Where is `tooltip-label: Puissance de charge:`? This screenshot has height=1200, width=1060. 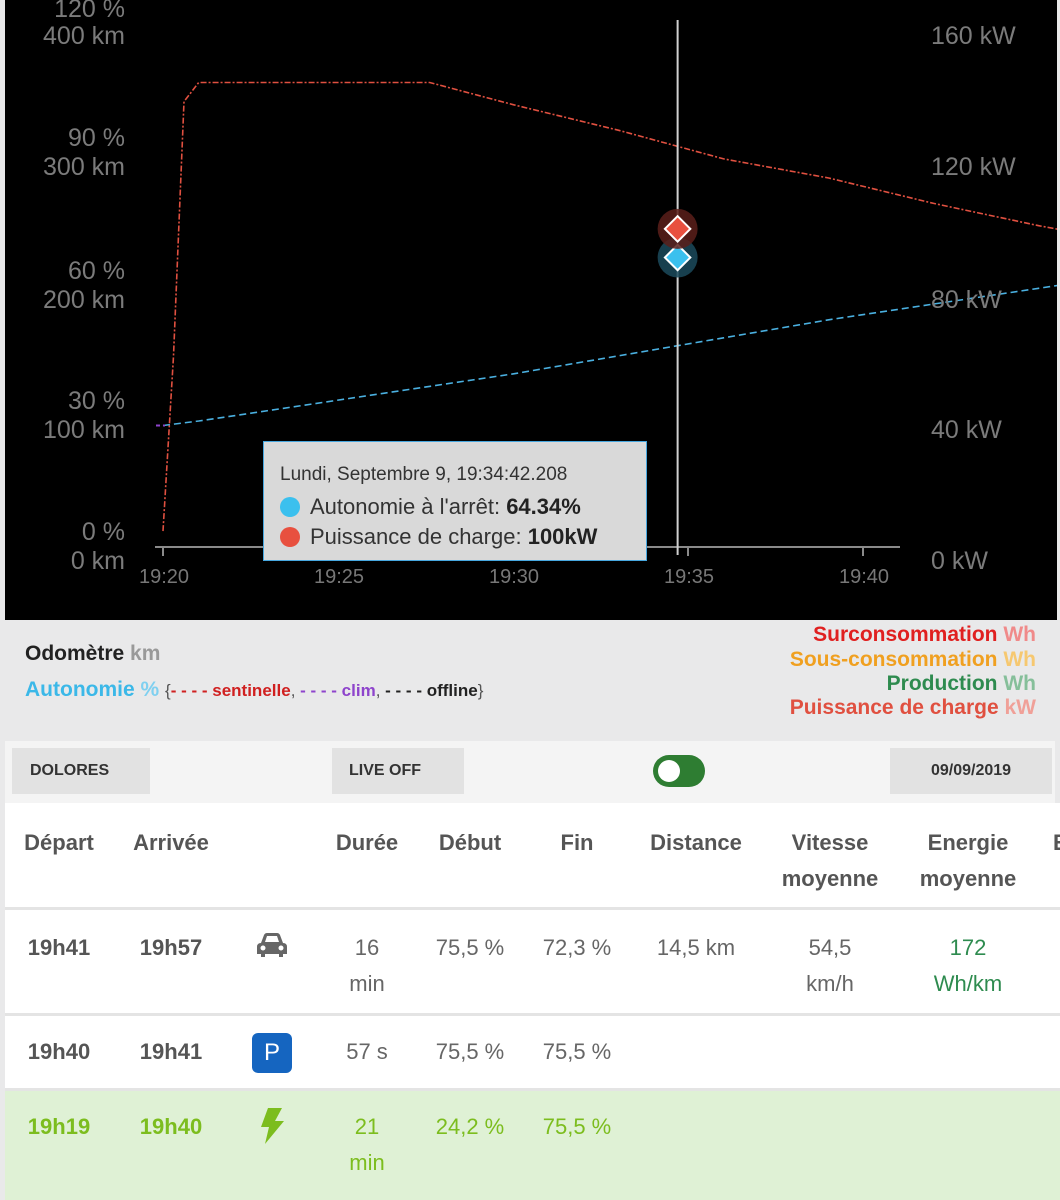 tooltip-label: Puissance de charge: is located at coordinates (419, 536).